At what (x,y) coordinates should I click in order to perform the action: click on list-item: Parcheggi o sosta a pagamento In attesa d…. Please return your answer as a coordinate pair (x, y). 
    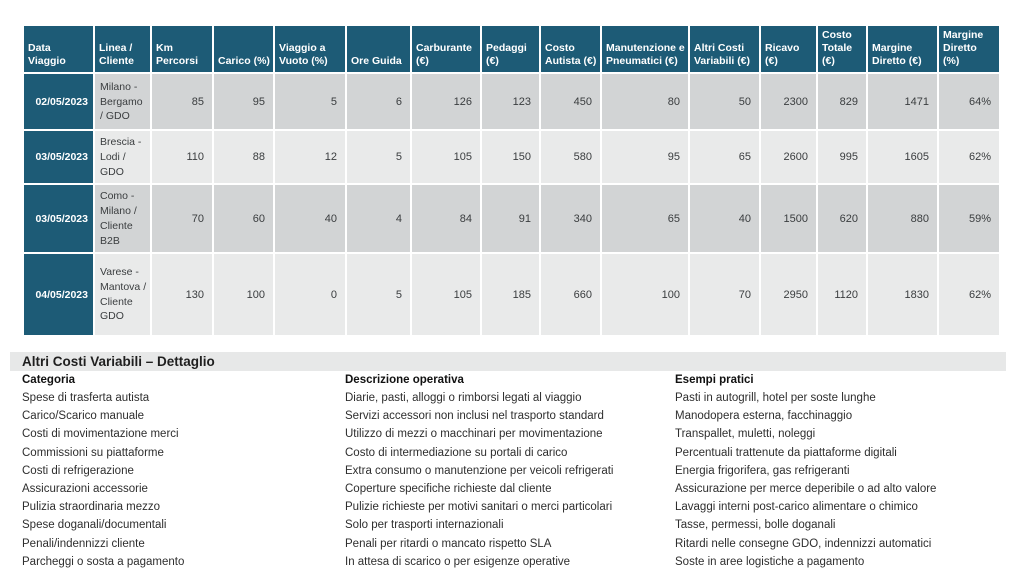
    Looking at the image, I should click on (517, 562).